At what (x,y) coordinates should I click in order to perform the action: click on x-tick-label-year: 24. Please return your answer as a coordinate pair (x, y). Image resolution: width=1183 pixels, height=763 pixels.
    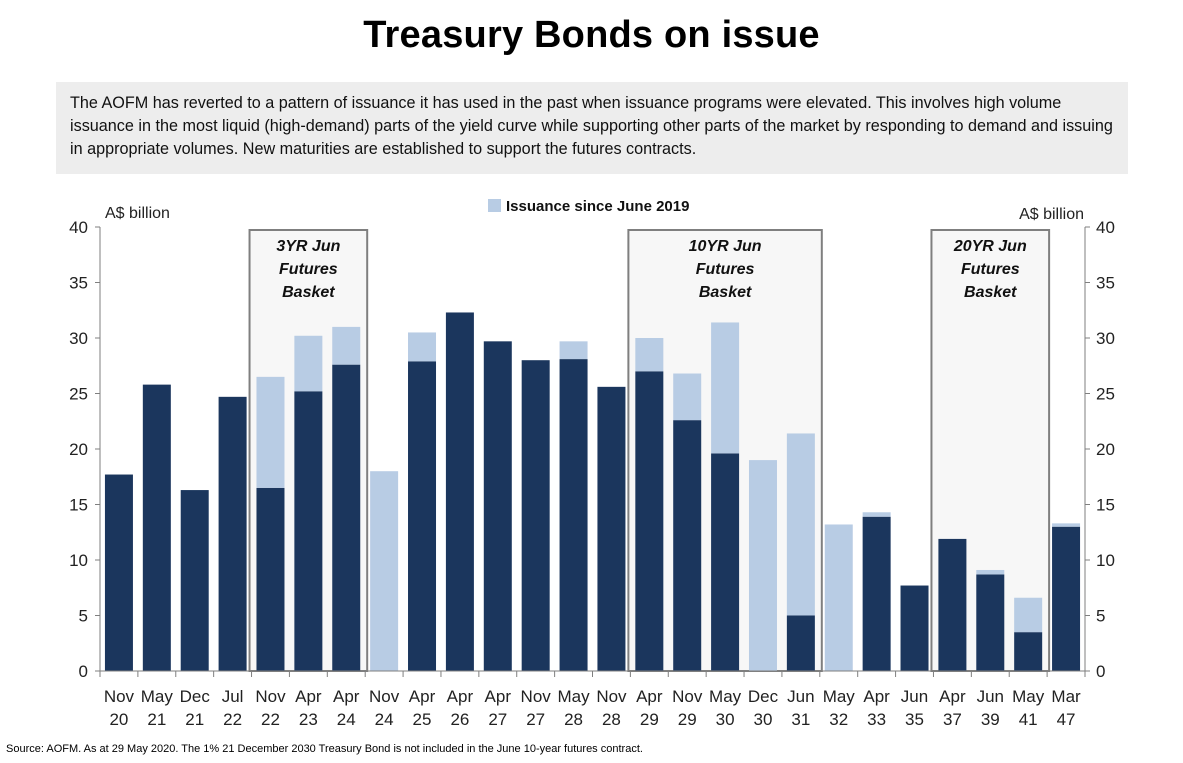
    Looking at the image, I should click on (346, 719).